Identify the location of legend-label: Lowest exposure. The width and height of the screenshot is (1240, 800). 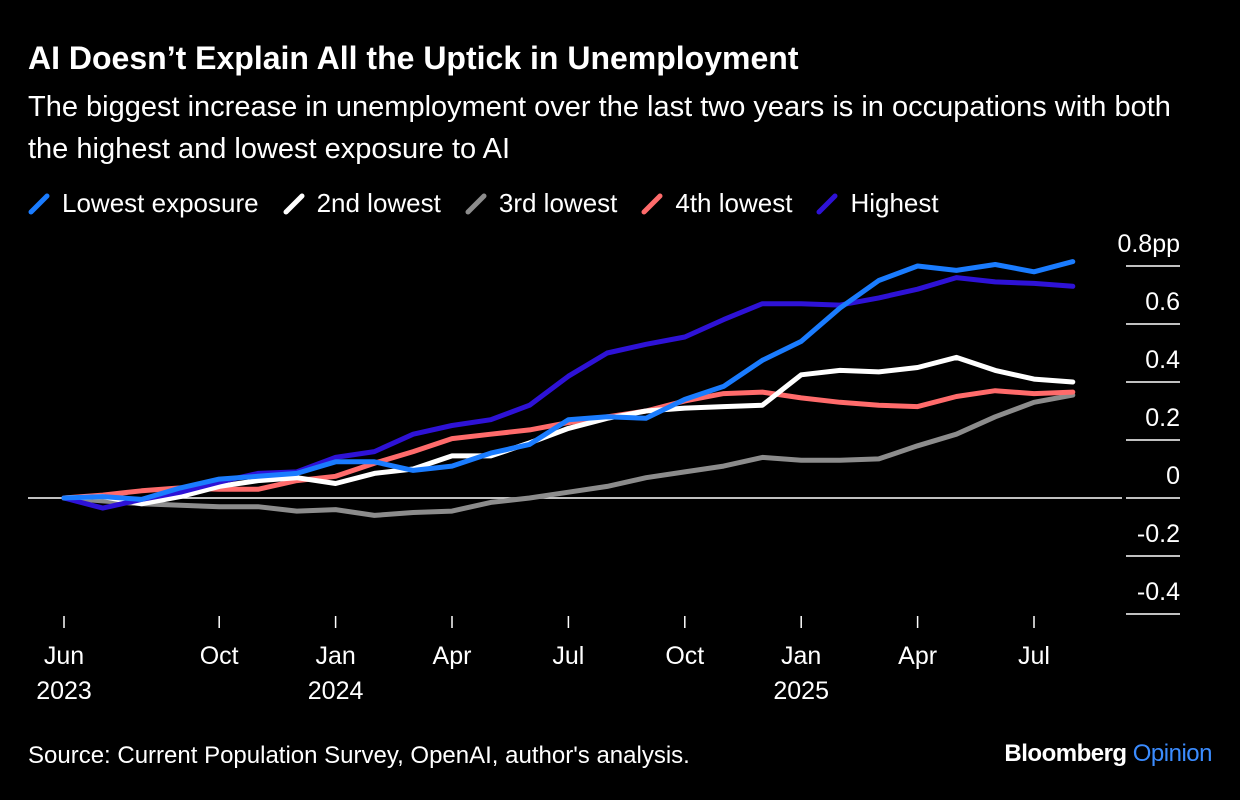
(160, 203).